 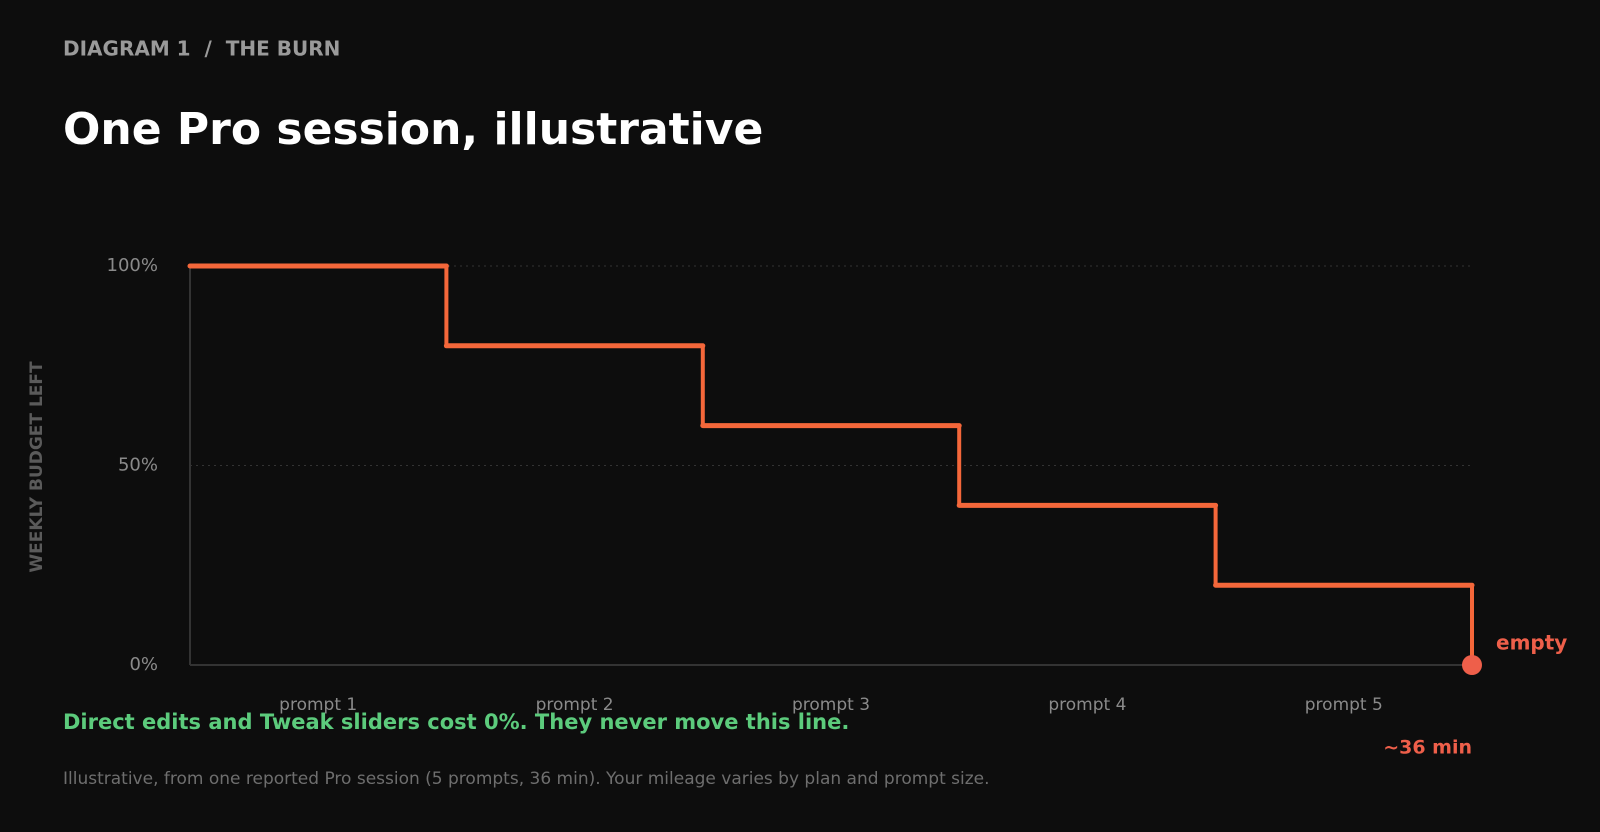 What do you see at coordinates (132, 265) in the screenshot?
I see `y-tick-label: 100%` at bounding box center [132, 265].